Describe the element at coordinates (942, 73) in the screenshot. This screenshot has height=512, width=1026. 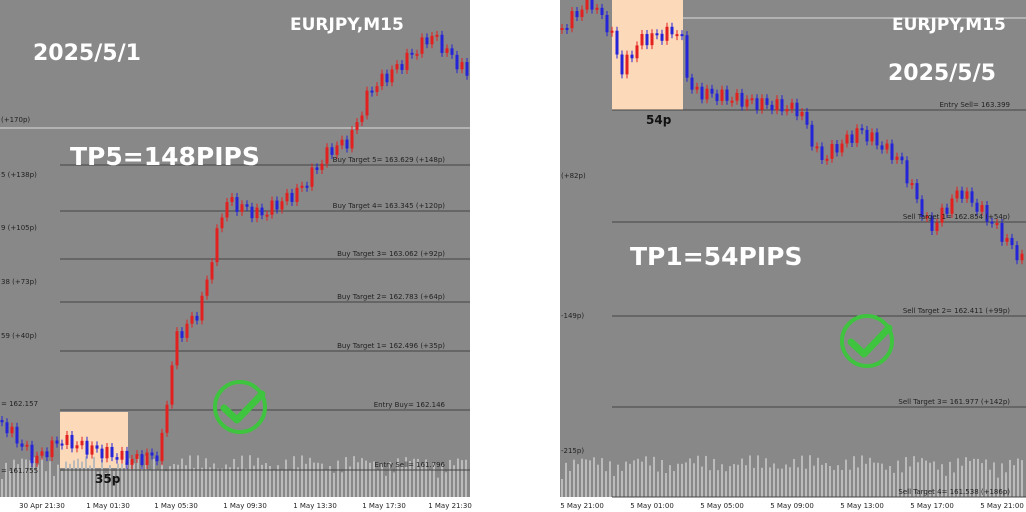
I see `date: 2025/5/5` at that location.